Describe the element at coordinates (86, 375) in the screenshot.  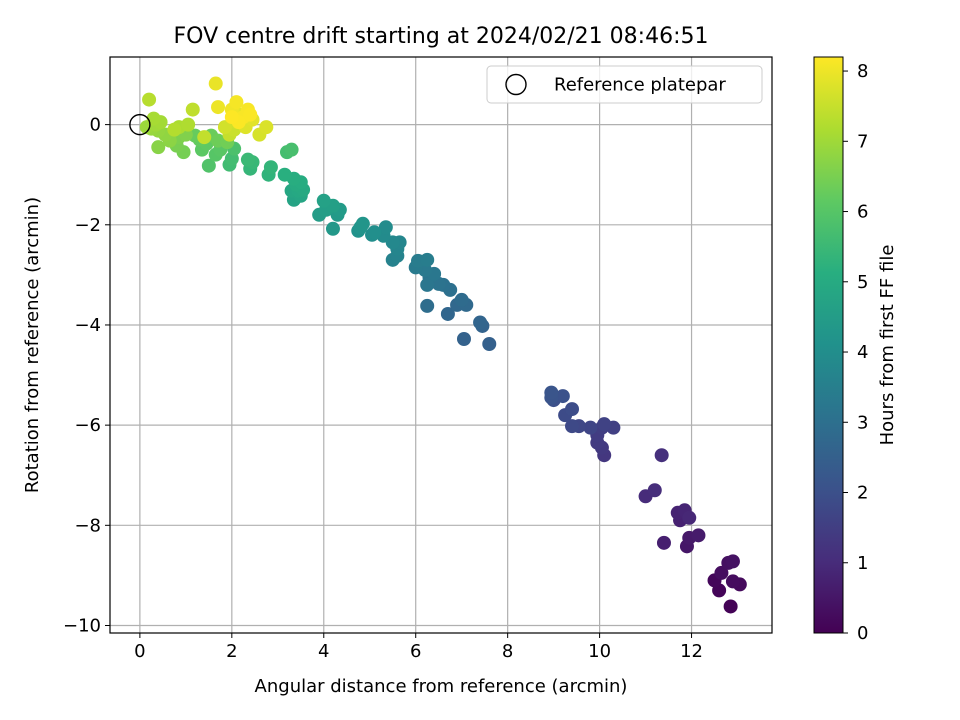
I see `y-axis-ticks: 0 −2 −4 −6 −8 −10` at that location.